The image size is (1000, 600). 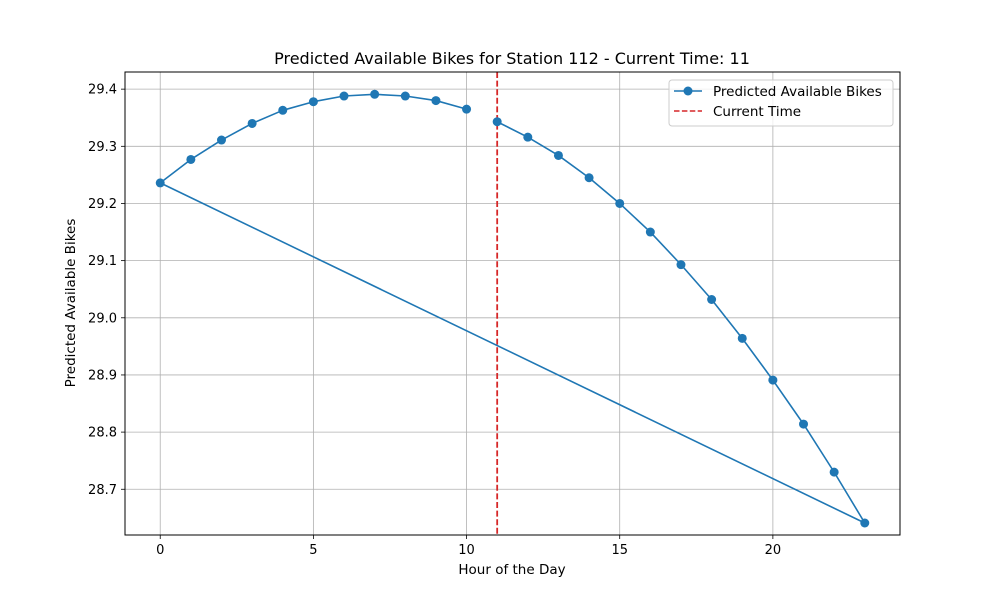 I want to click on y-tick-label: 29.0, so click(x=102, y=318).